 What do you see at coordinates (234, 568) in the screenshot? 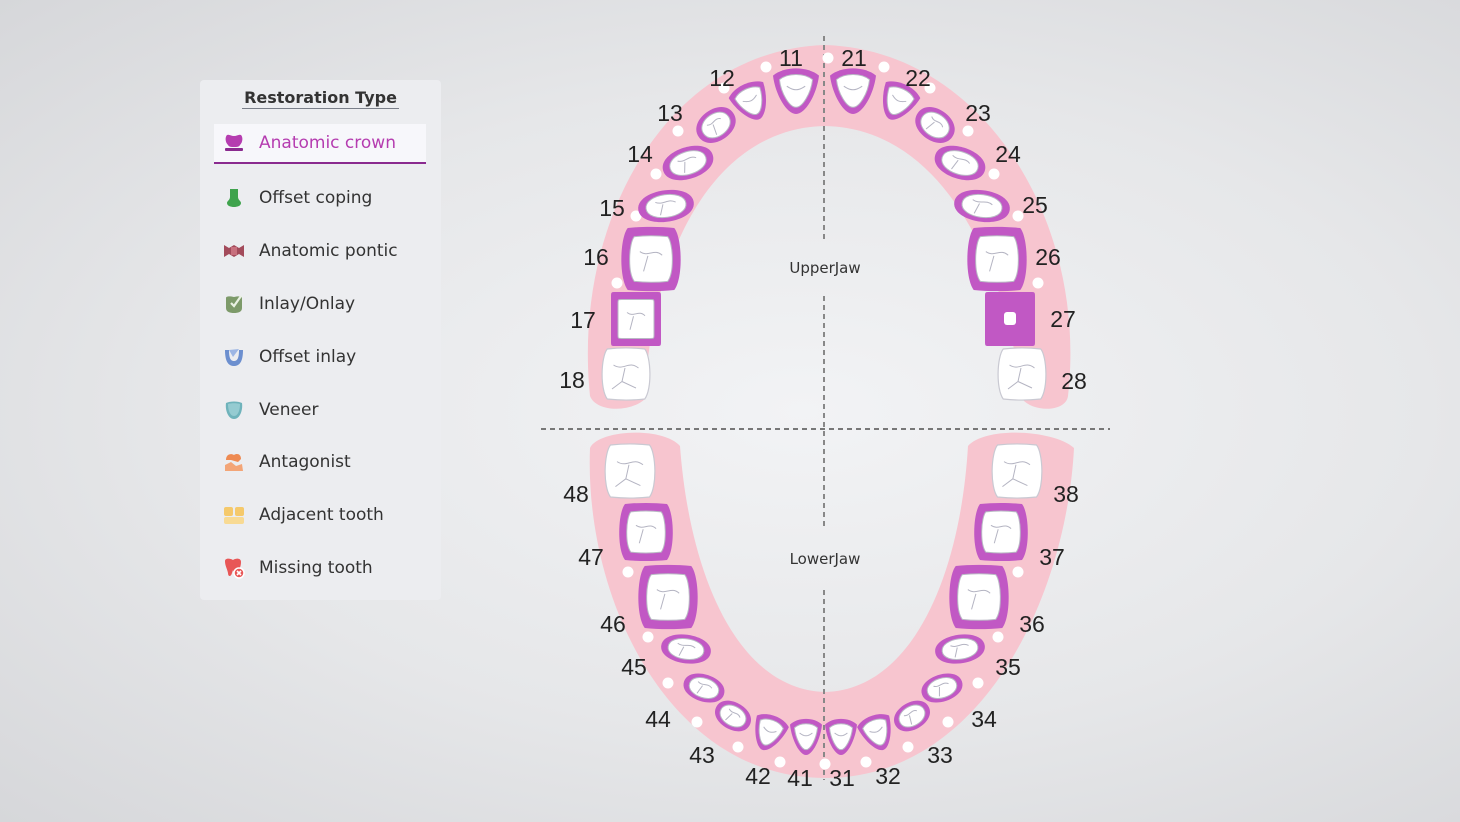
I see `missing-tooth-icon` at bounding box center [234, 568].